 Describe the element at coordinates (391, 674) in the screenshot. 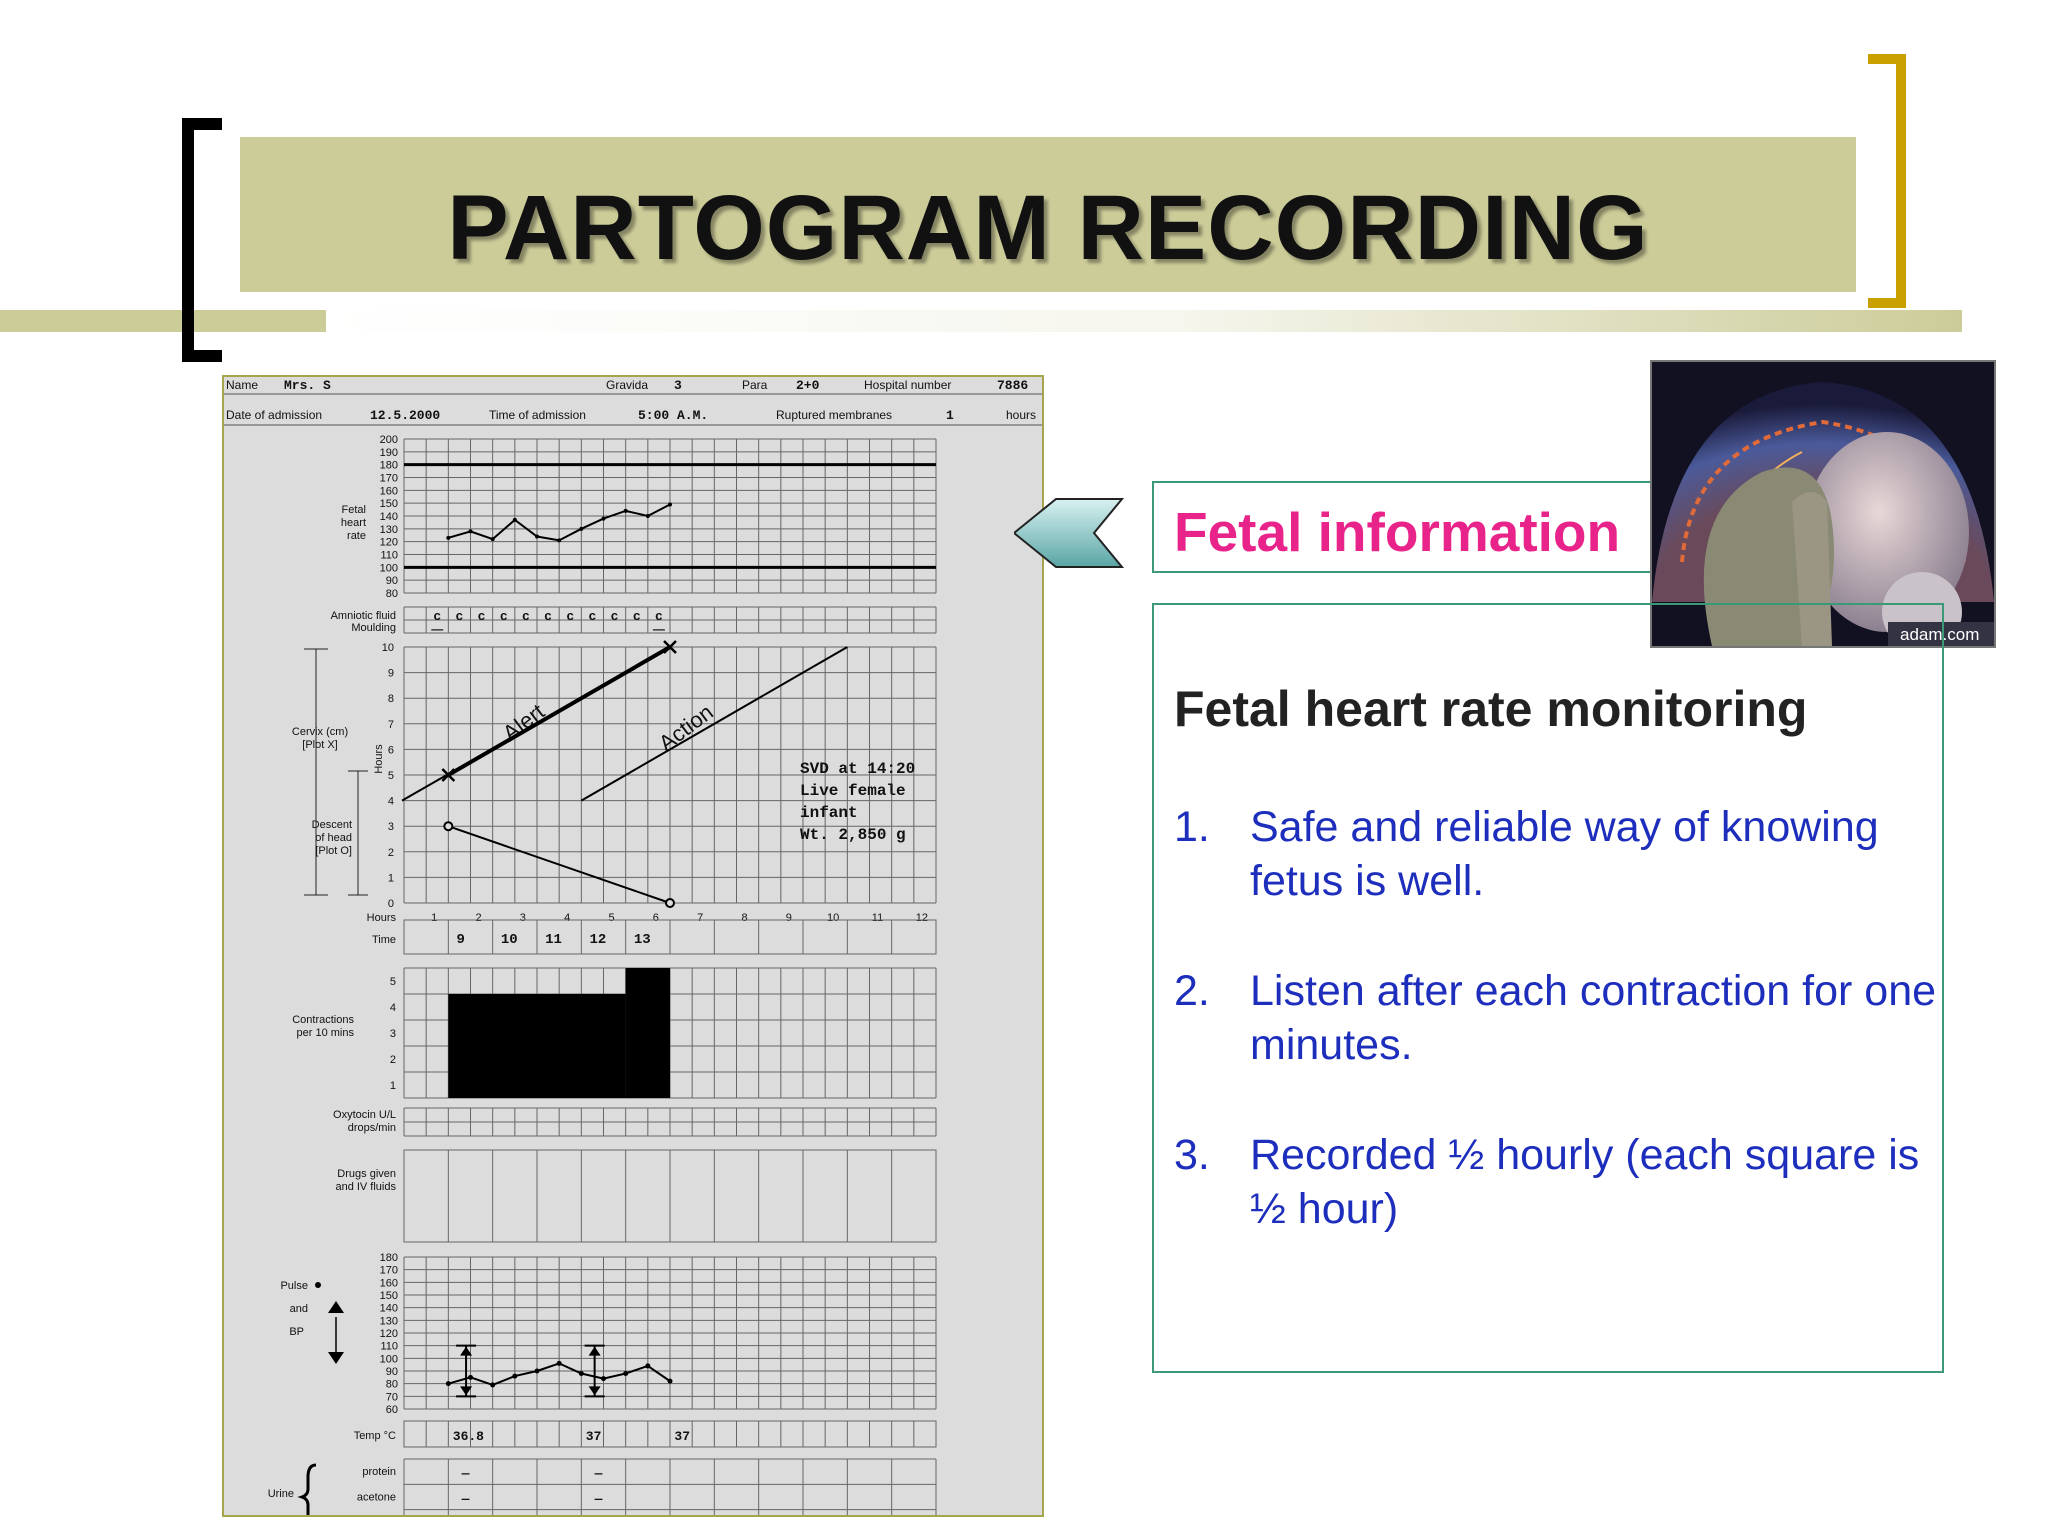

I see `cervix-tick: 9` at that location.